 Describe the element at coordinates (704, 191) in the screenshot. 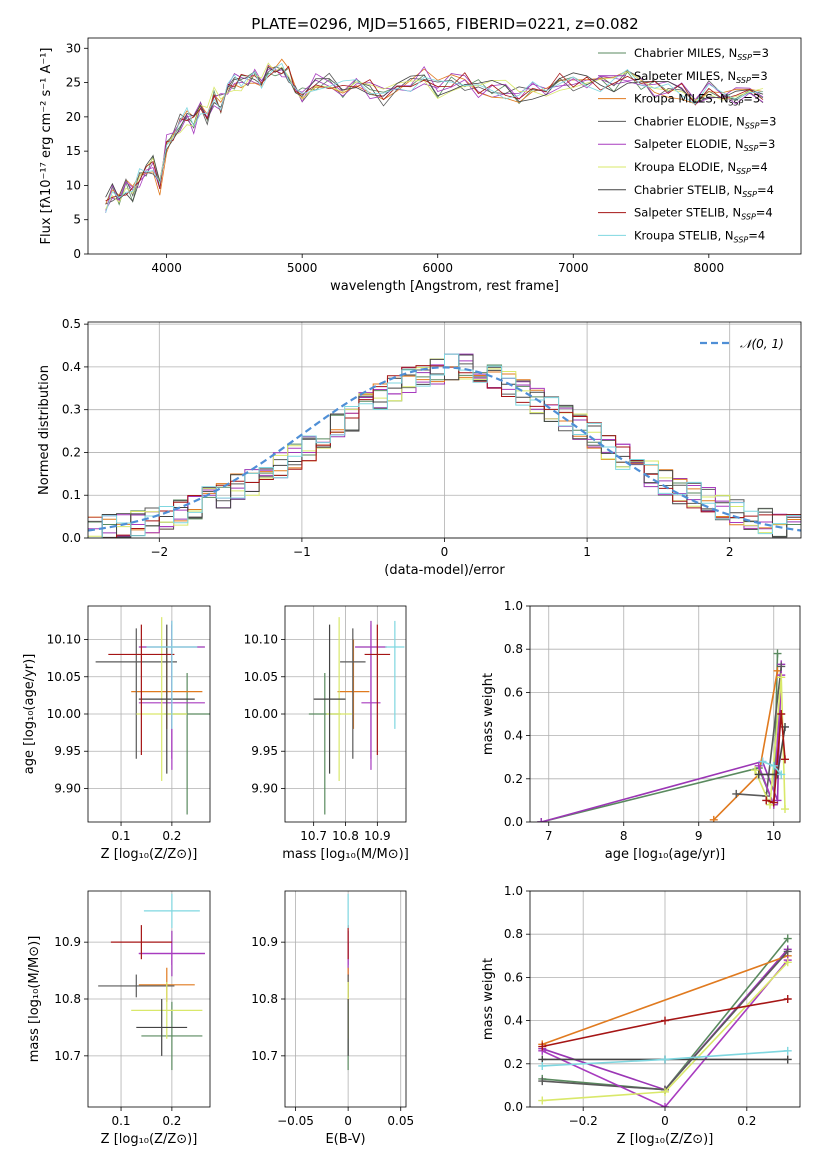

I see `legend-entry: Chabrier STELIB, NSSP=4` at that location.